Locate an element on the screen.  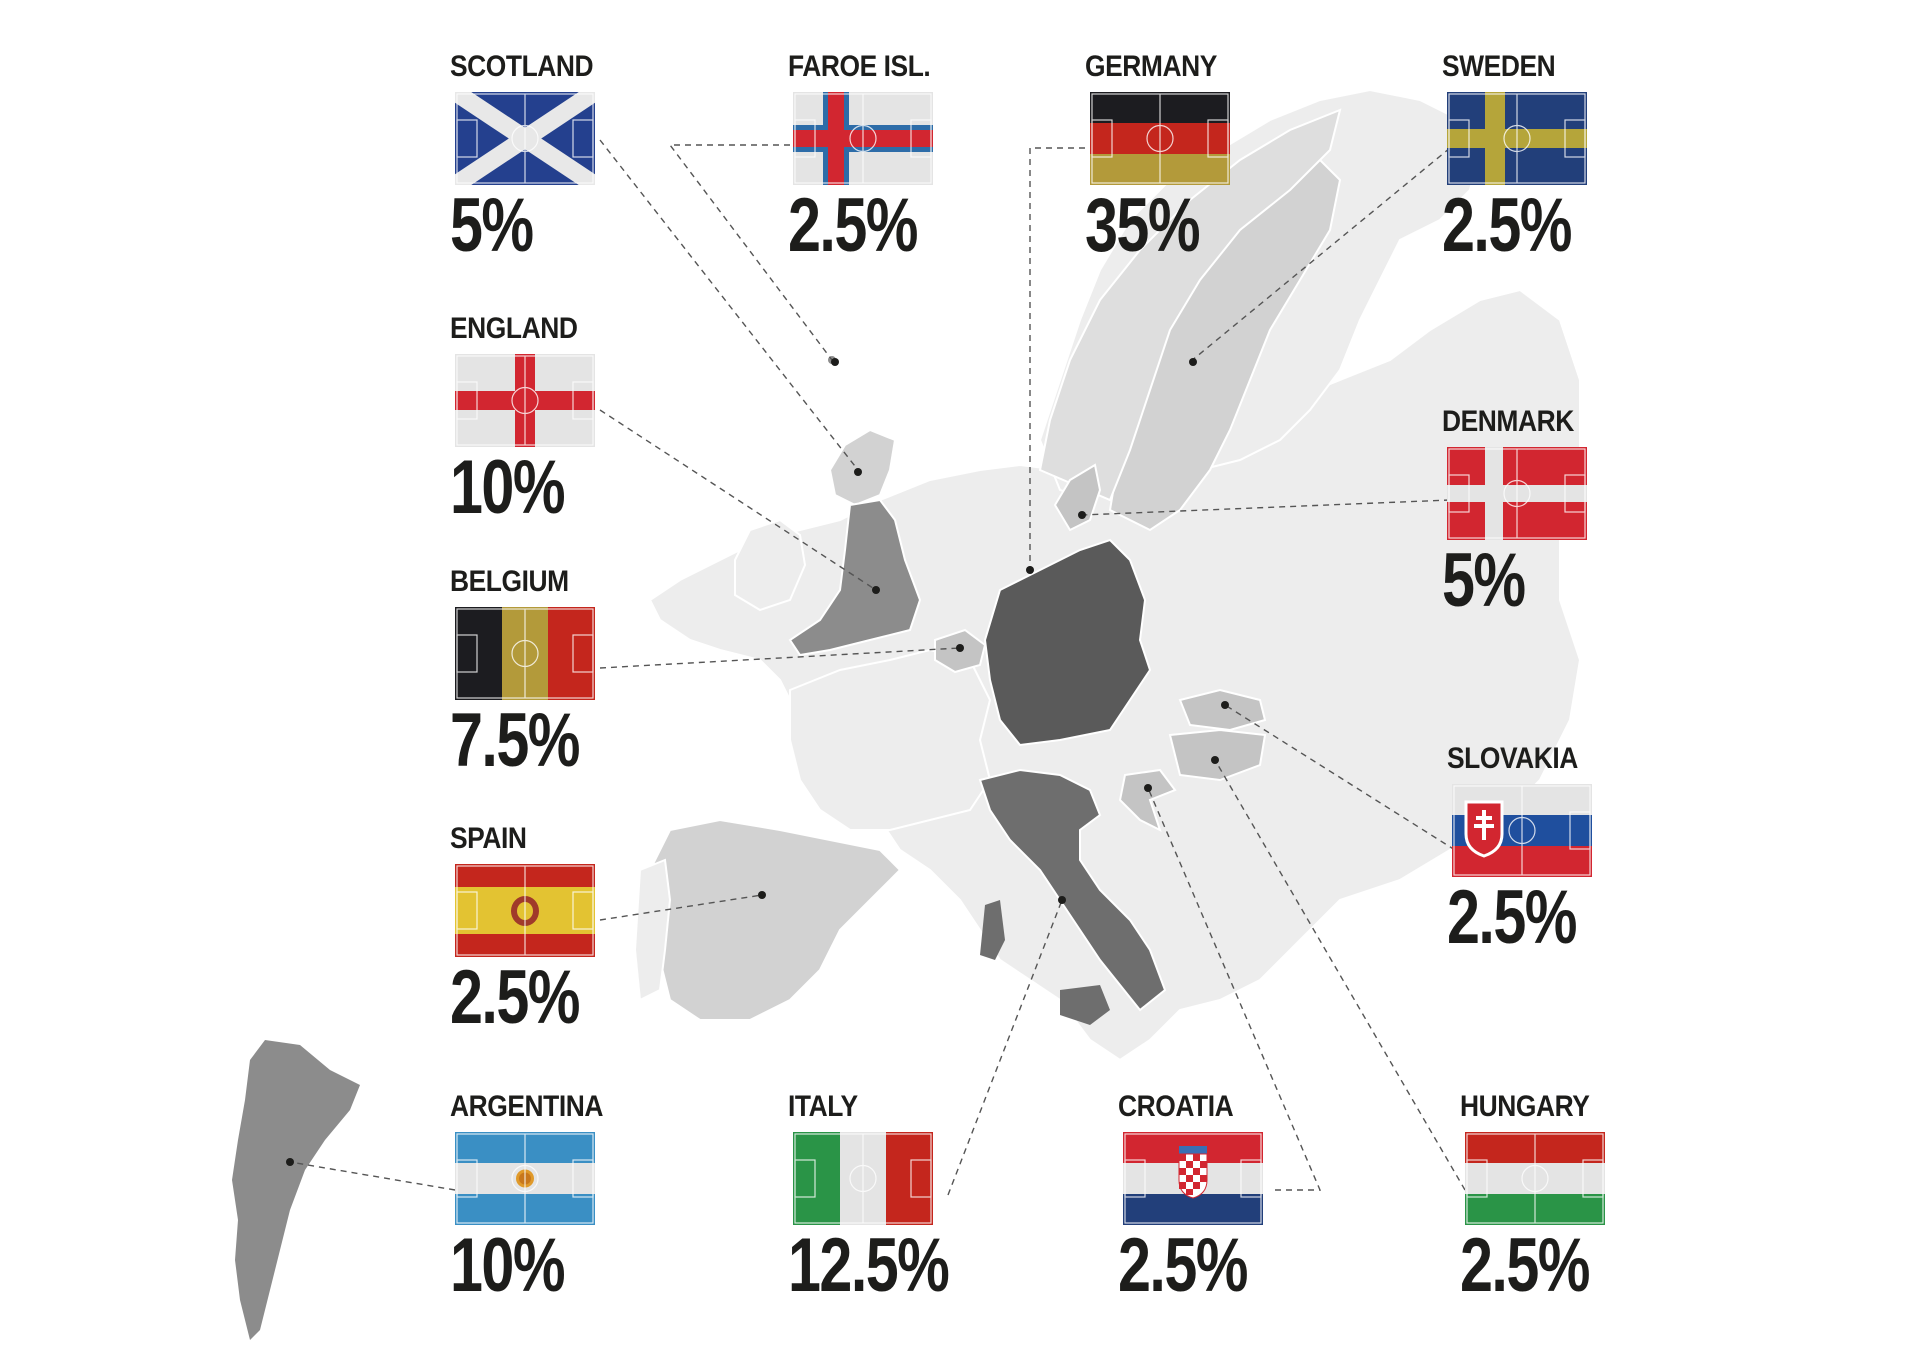
england-region is located at coordinates (855, 577).